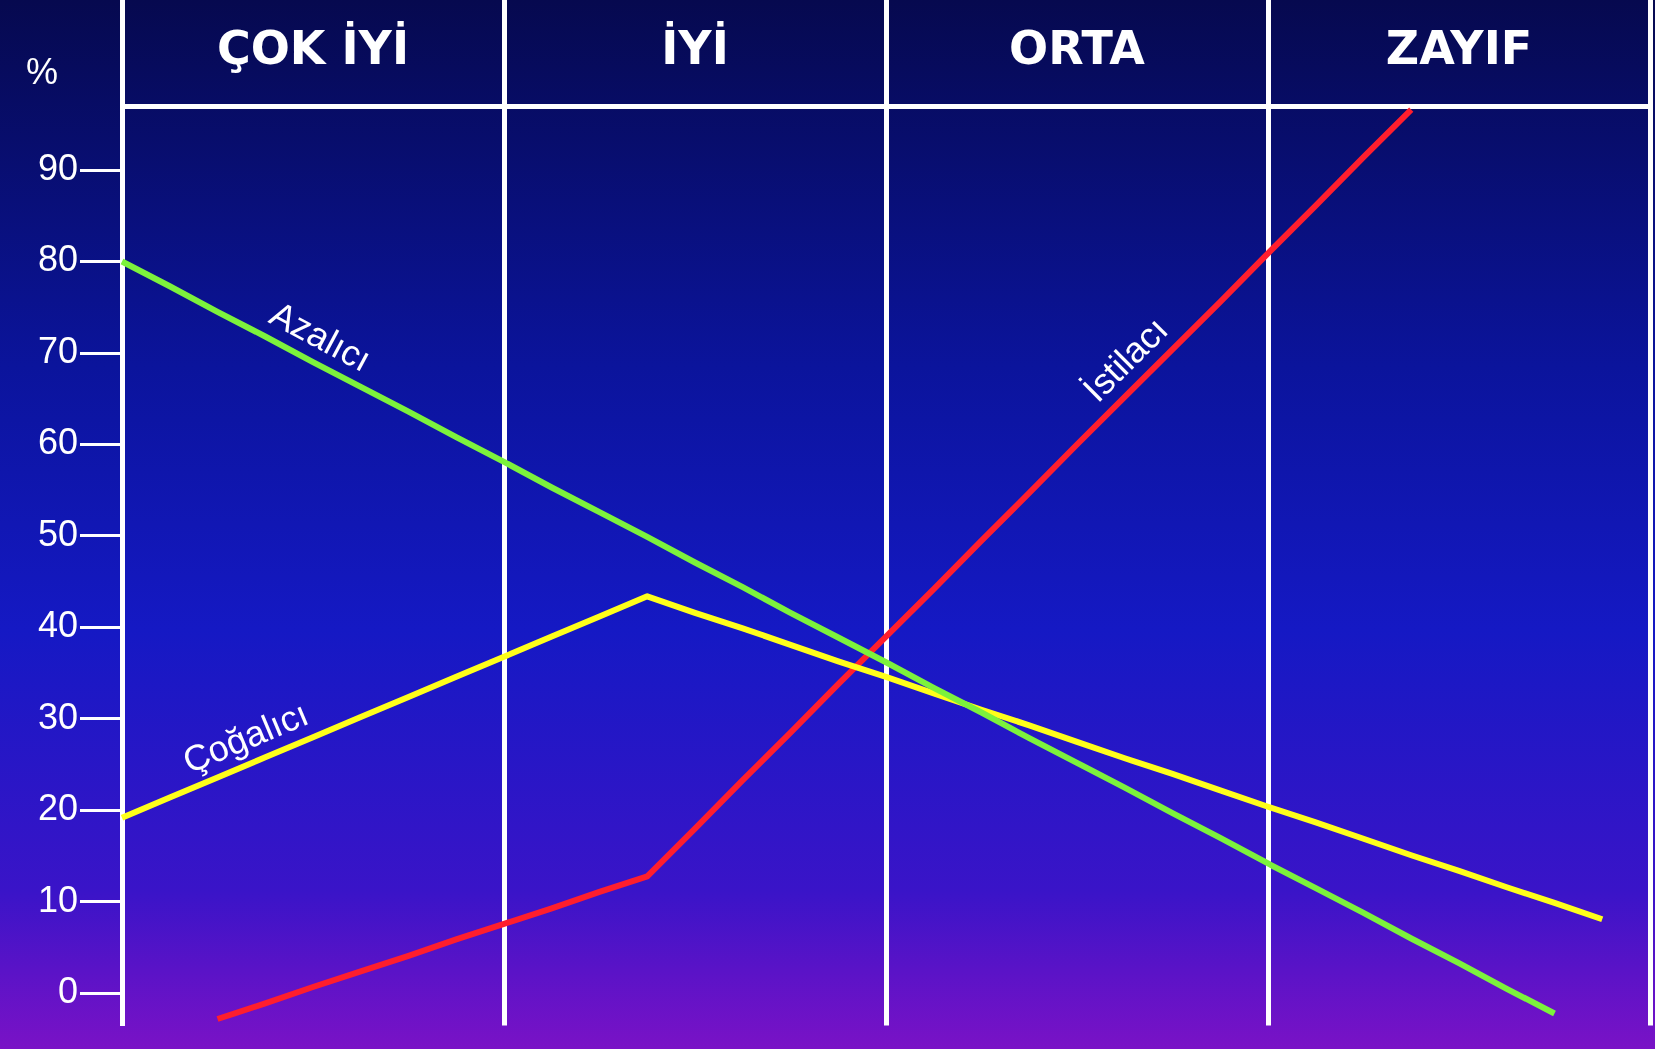 The height and width of the screenshot is (1049, 1655). What do you see at coordinates (57, 259) in the screenshot?
I see `y-tick-label: 80` at bounding box center [57, 259].